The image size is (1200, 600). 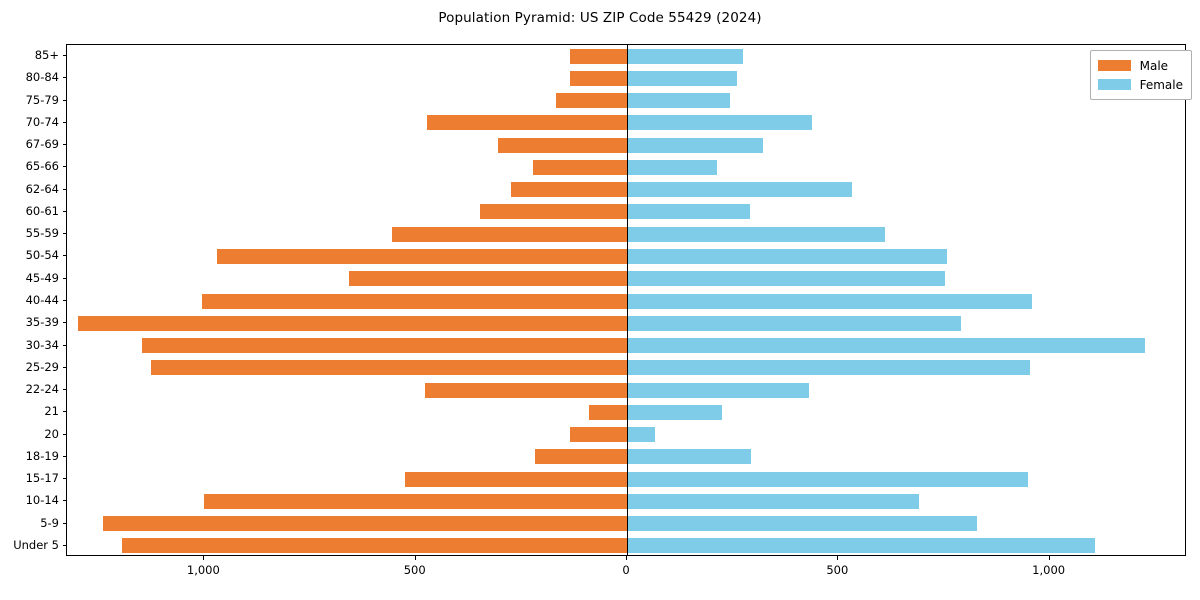 I want to click on y-axis-tick-label: Under 5, so click(x=36, y=544).